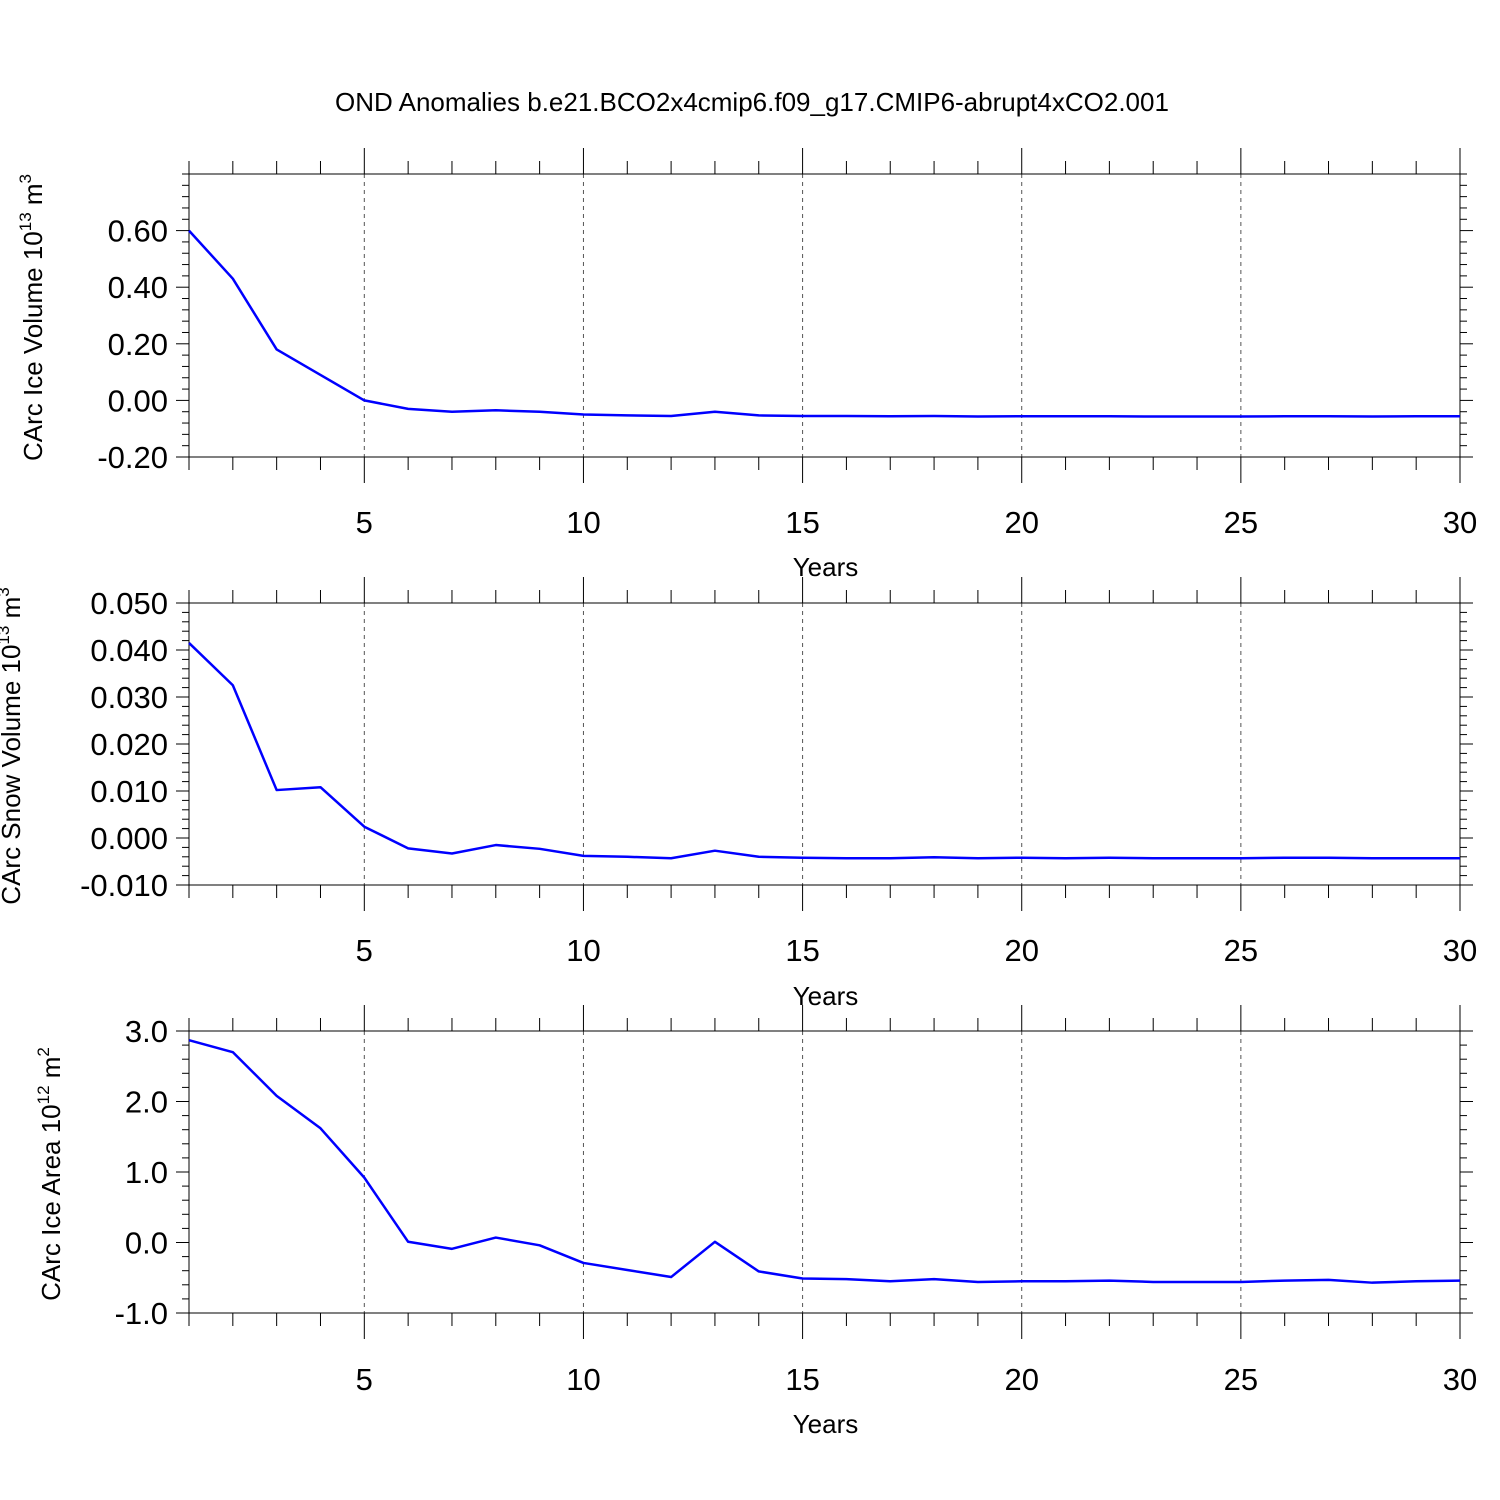 The width and height of the screenshot is (1500, 1500). Describe the element at coordinates (129, 603) in the screenshot. I see `y-tick-label: 0.050` at that location.